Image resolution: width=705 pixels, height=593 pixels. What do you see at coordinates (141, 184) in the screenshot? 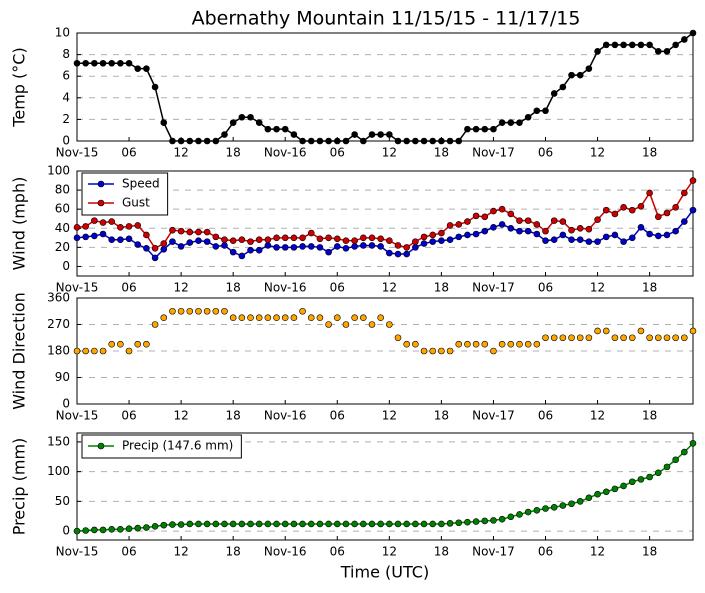
I see `legend-label: Speed` at bounding box center [141, 184].